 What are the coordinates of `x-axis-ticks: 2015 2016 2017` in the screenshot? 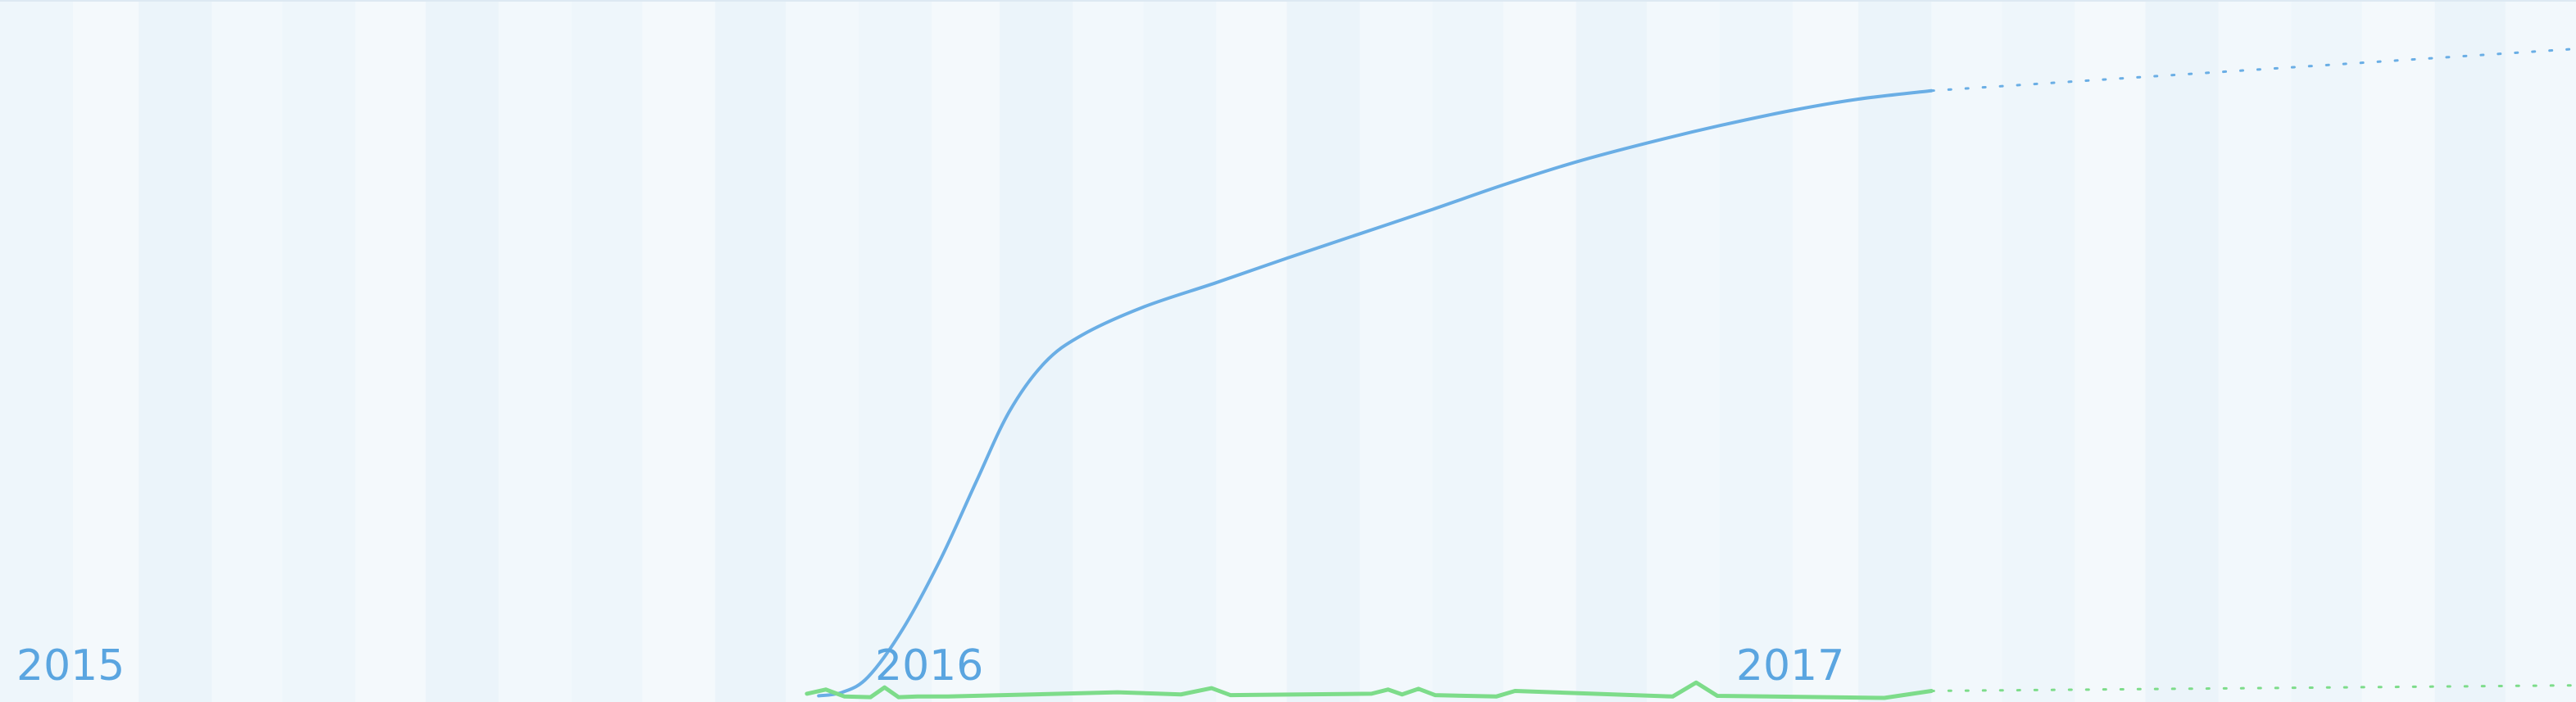 It's located at (930, 666).